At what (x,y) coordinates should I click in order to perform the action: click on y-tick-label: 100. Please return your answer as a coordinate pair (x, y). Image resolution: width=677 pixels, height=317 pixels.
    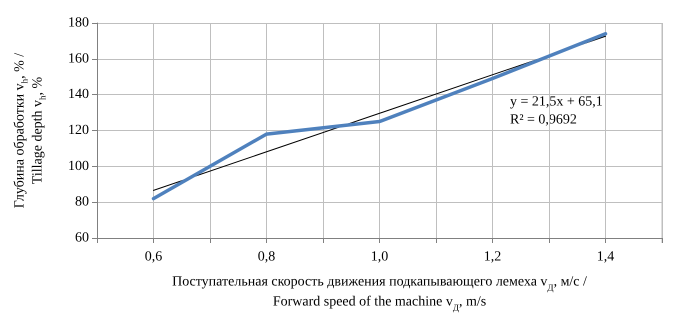
    Looking at the image, I should click on (78, 166).